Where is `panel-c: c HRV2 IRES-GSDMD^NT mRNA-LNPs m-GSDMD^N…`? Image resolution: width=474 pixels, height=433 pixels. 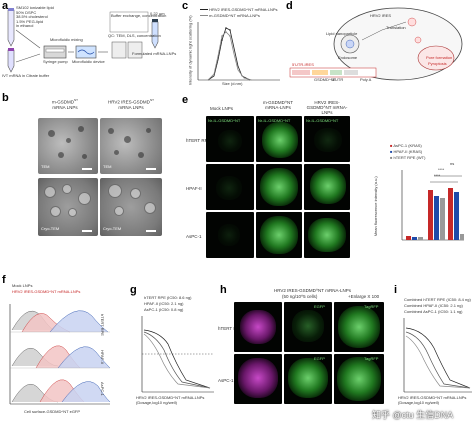
panel-c: c HRV2 IRES-GSDMD^NT mRNA-LNPs m-GSDMD^N… is located at coordinates (232, 45).